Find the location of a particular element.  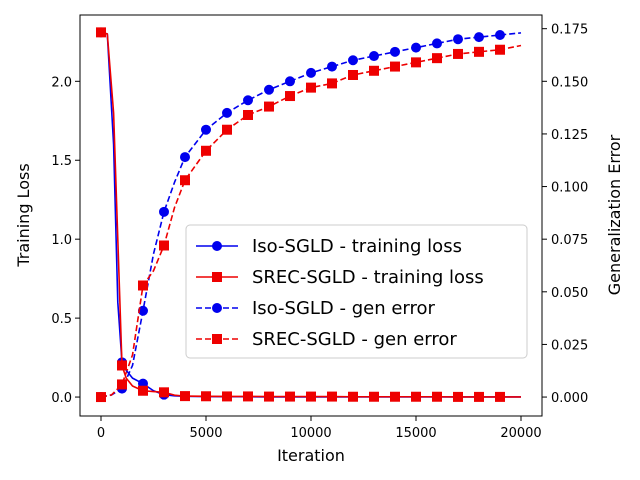

legend-entry: Iso-SGLD - gen error is located at coordinates (316, 308).